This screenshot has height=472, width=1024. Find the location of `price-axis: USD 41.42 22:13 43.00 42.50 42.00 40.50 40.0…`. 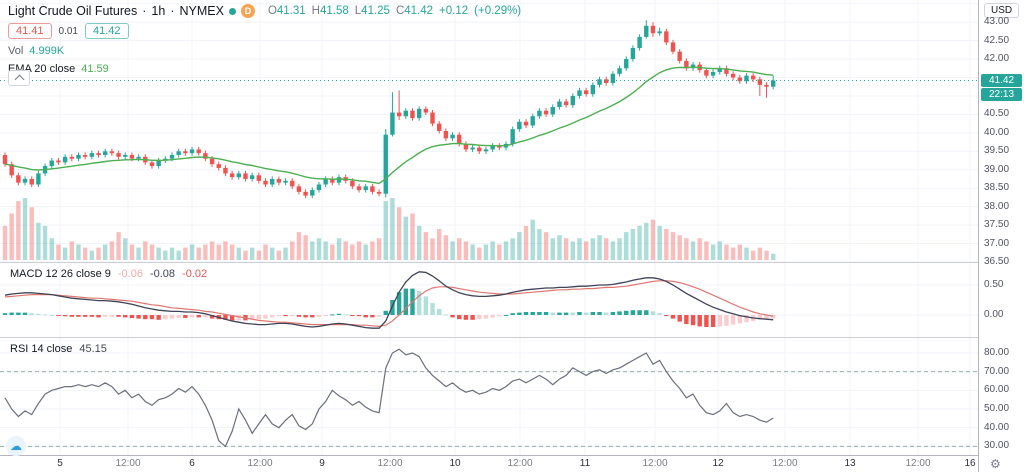

price-axis: USD 41.42 22:13 43.00 42.50 42.00 40.50 40.0… is located at coordinates (1001, 236).